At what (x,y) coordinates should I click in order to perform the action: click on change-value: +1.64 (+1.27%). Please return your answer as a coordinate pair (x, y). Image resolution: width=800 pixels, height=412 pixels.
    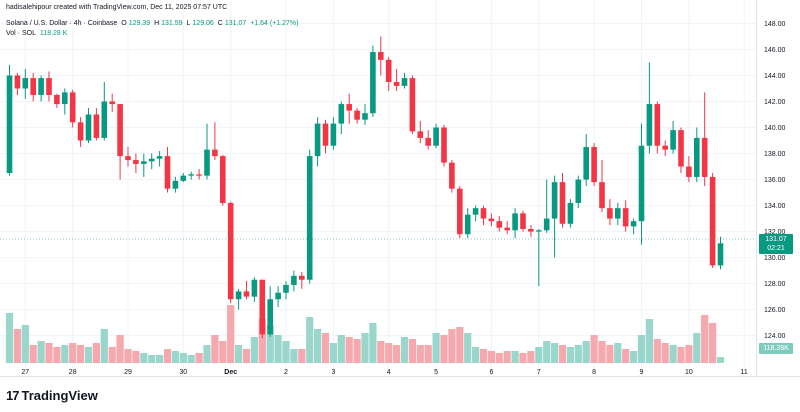
    Looking at the image, I should click on (274, 23).